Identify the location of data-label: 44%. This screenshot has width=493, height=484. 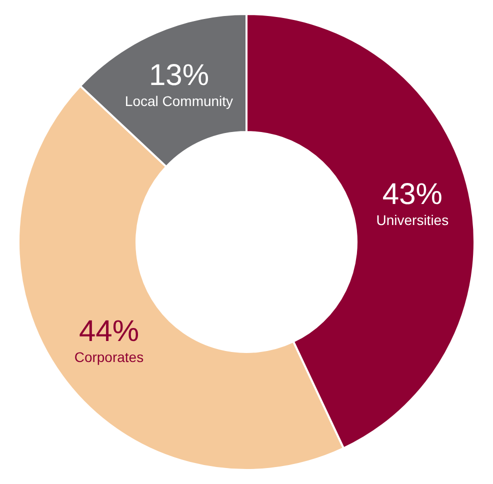
(108, 331).